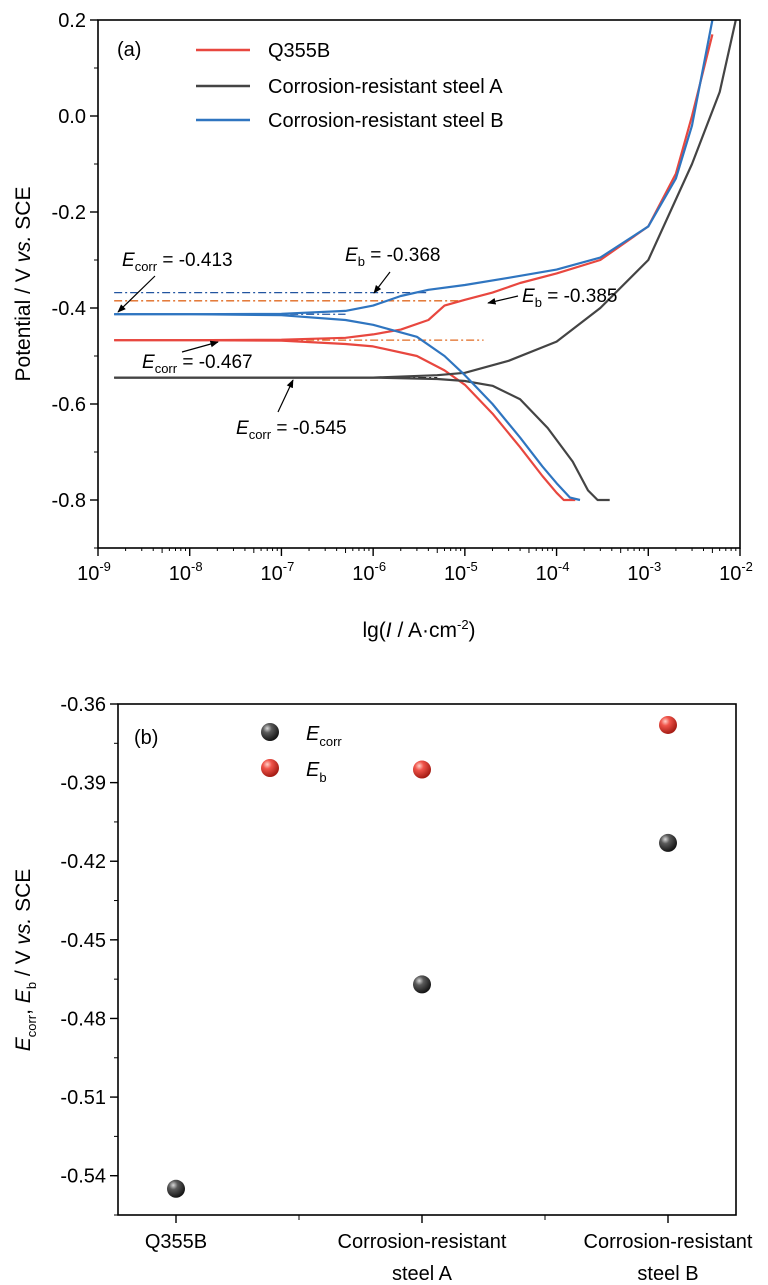 Image resolution: width=768 pixels, height=1285 pixels. I want to click on legend-label-steel-a: Corrosion-resistant steel A, so click(385, 87).